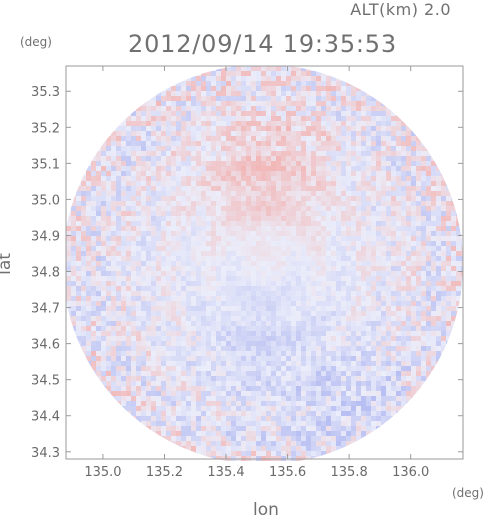 The width and height of the screenshot is (491, 521). Describe the element at coordinates (36, 42) in the screenshot. I see `y-axis-unit: (deg)` at that location.